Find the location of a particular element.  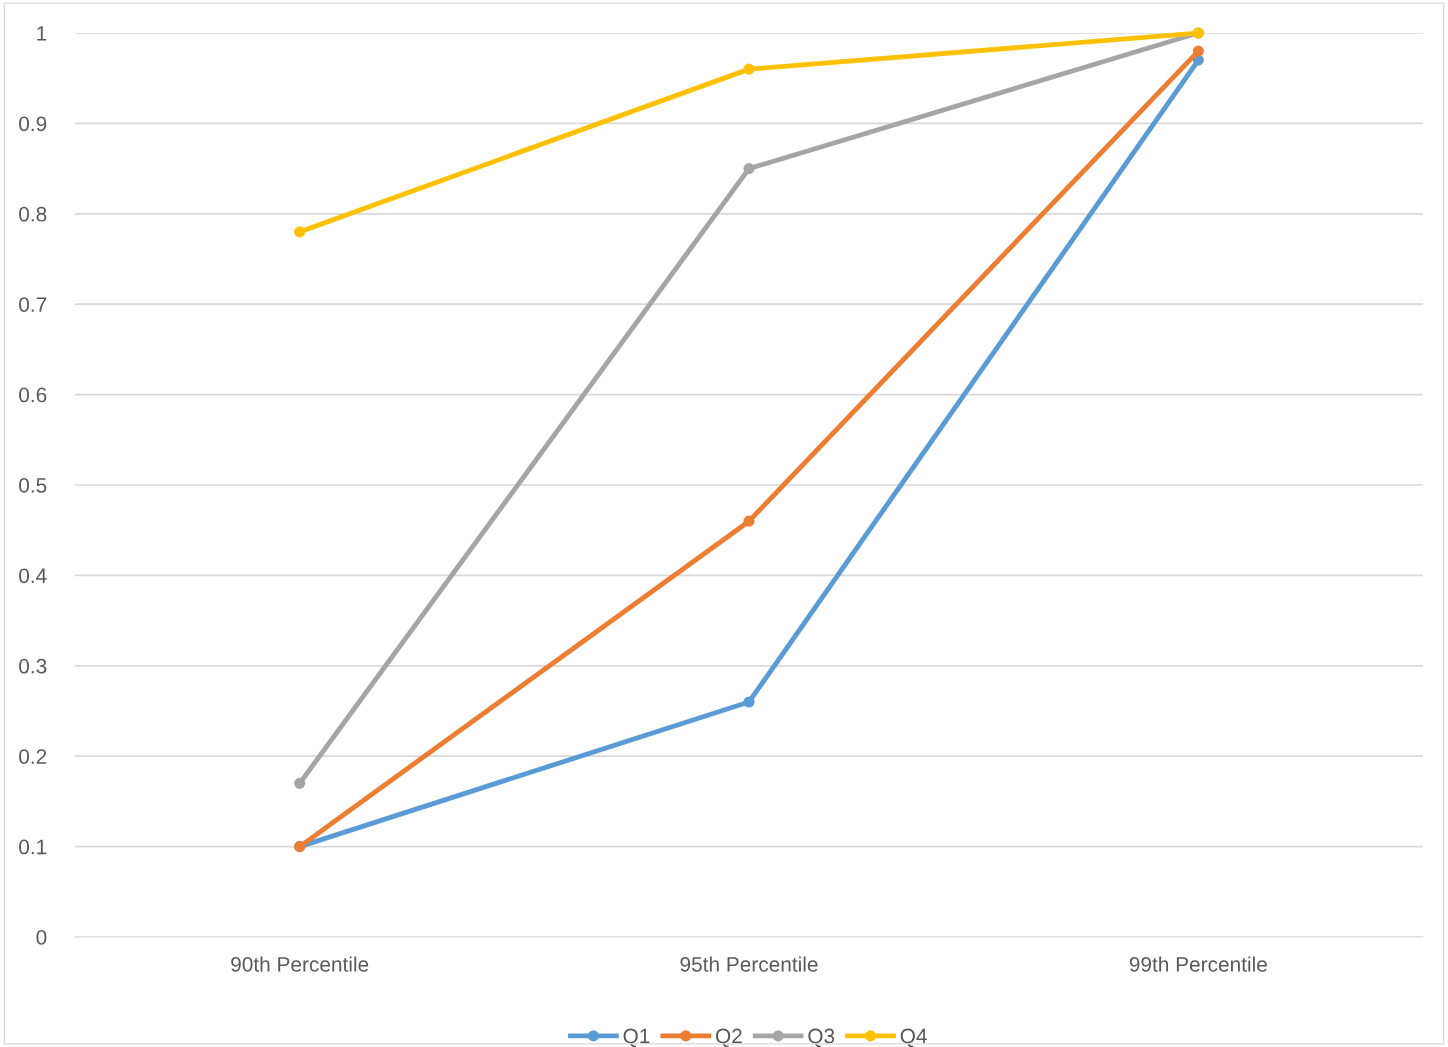

x-tick-label: 90th Percentile is located at coordinates (300, 964).